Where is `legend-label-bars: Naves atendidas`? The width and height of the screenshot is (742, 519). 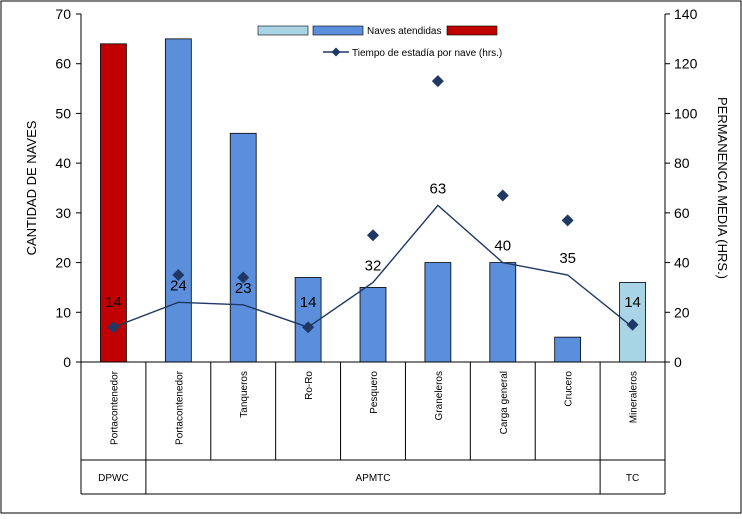 legend-label-bars: Naves atendidas is located at coordinates (404, 31).